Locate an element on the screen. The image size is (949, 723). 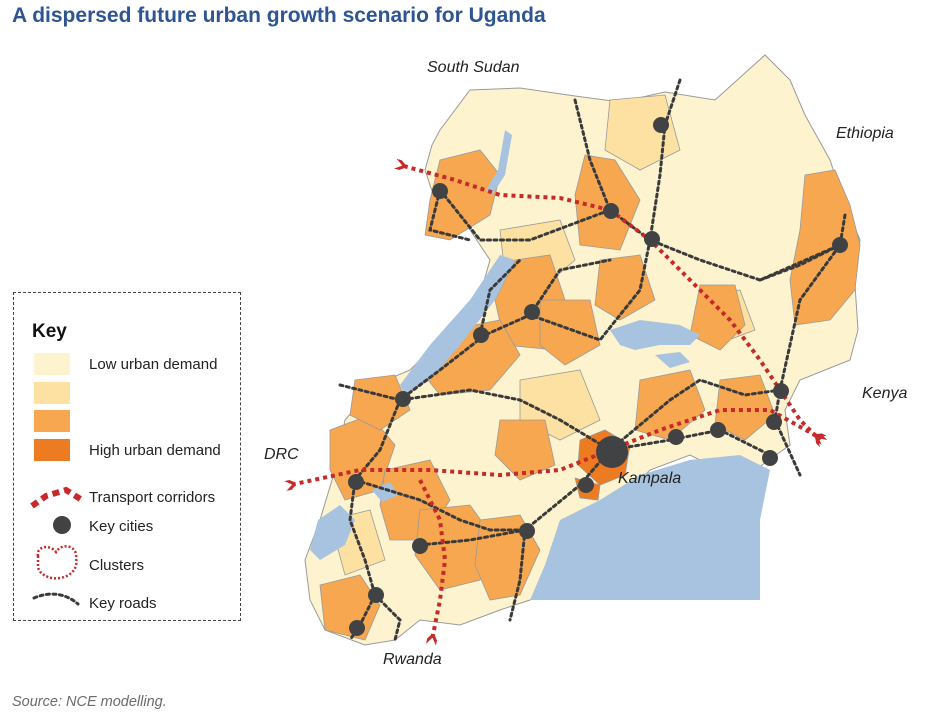
kampala-city-marker is located at coordinates (612, 452).